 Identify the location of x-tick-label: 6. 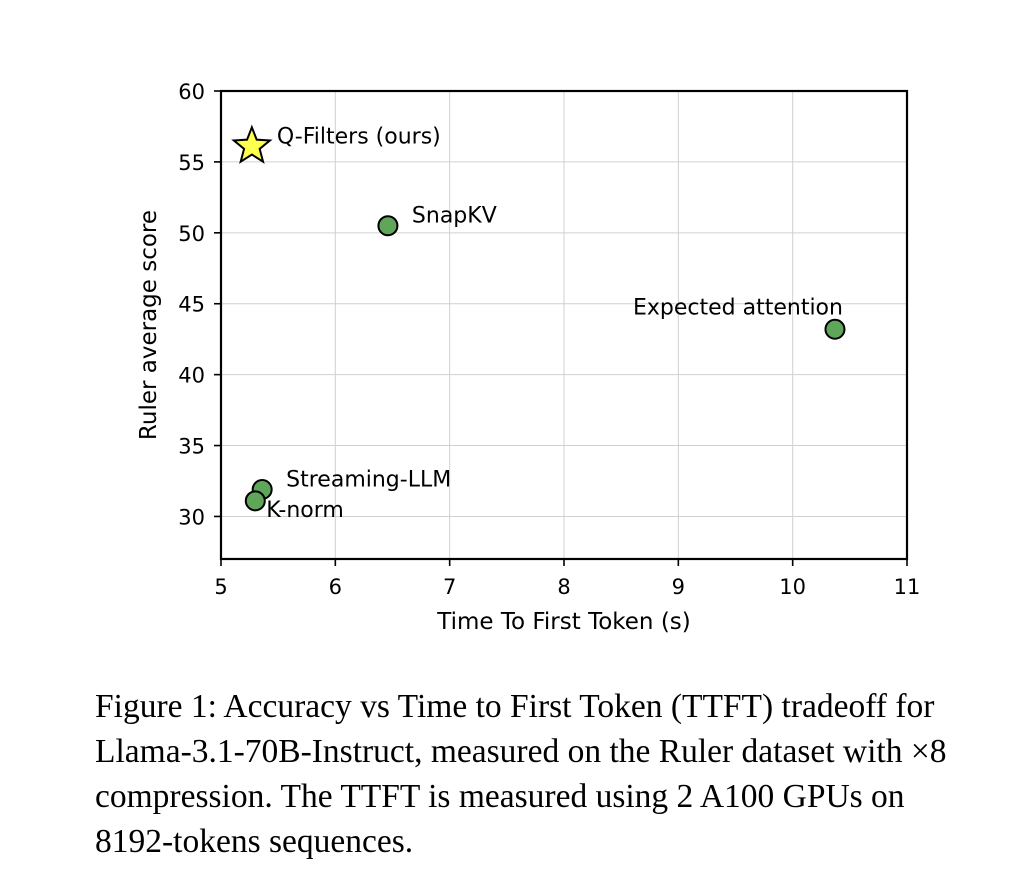
(335, 587).